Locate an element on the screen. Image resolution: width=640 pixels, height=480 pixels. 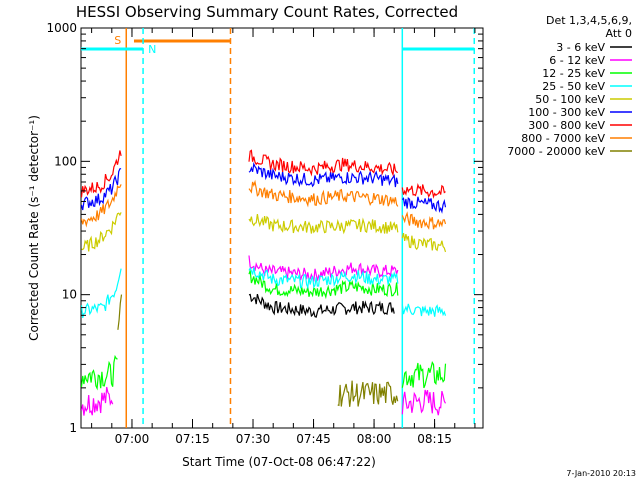
y-tick-label: 100 is located at coordinates (65, 161).